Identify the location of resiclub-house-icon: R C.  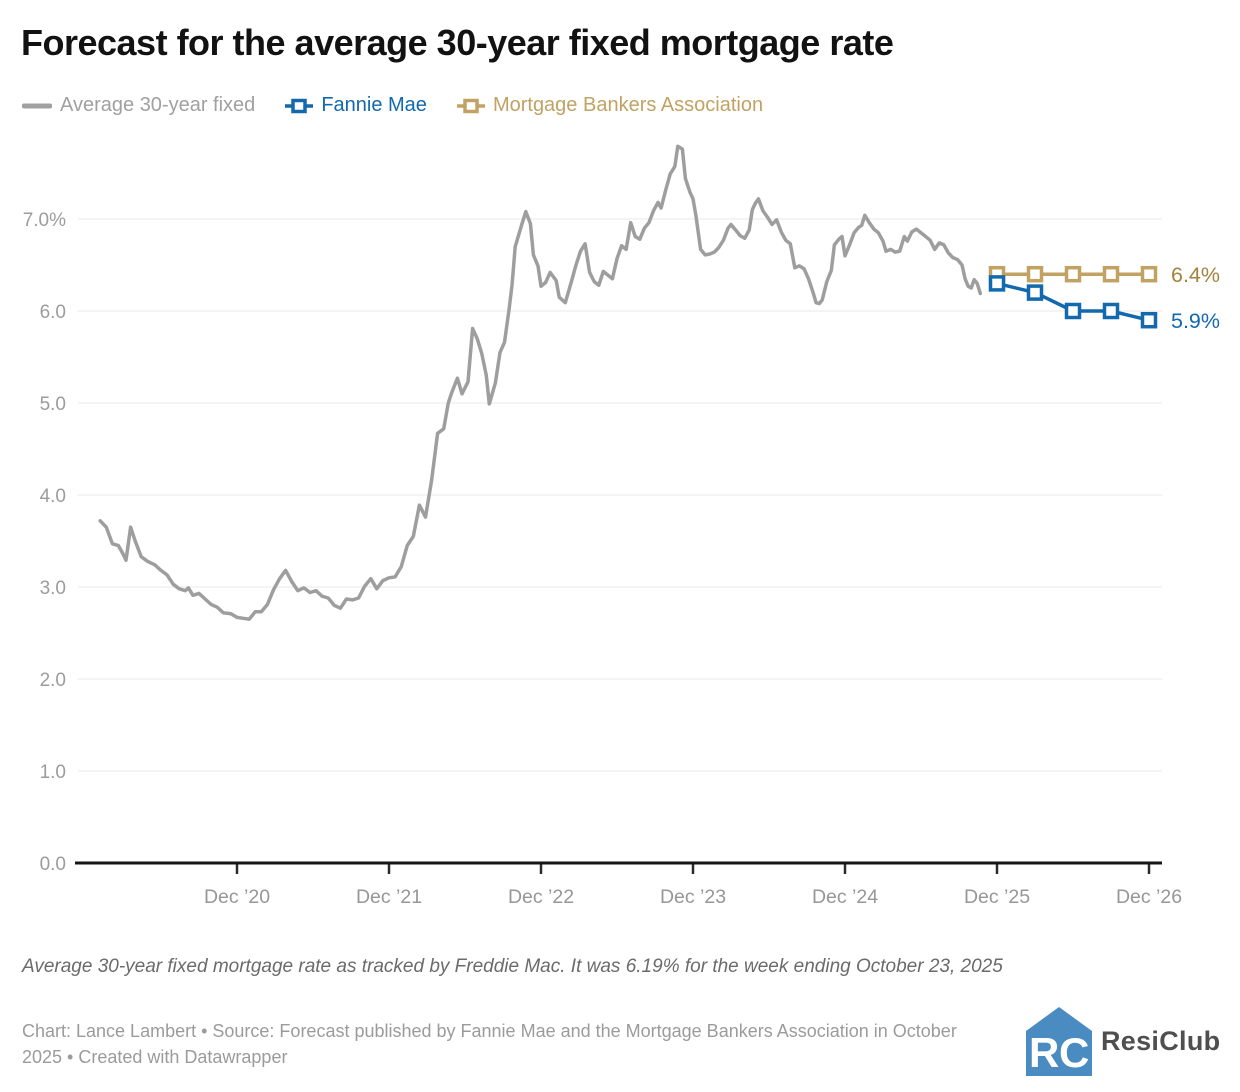
(1059, 1041).